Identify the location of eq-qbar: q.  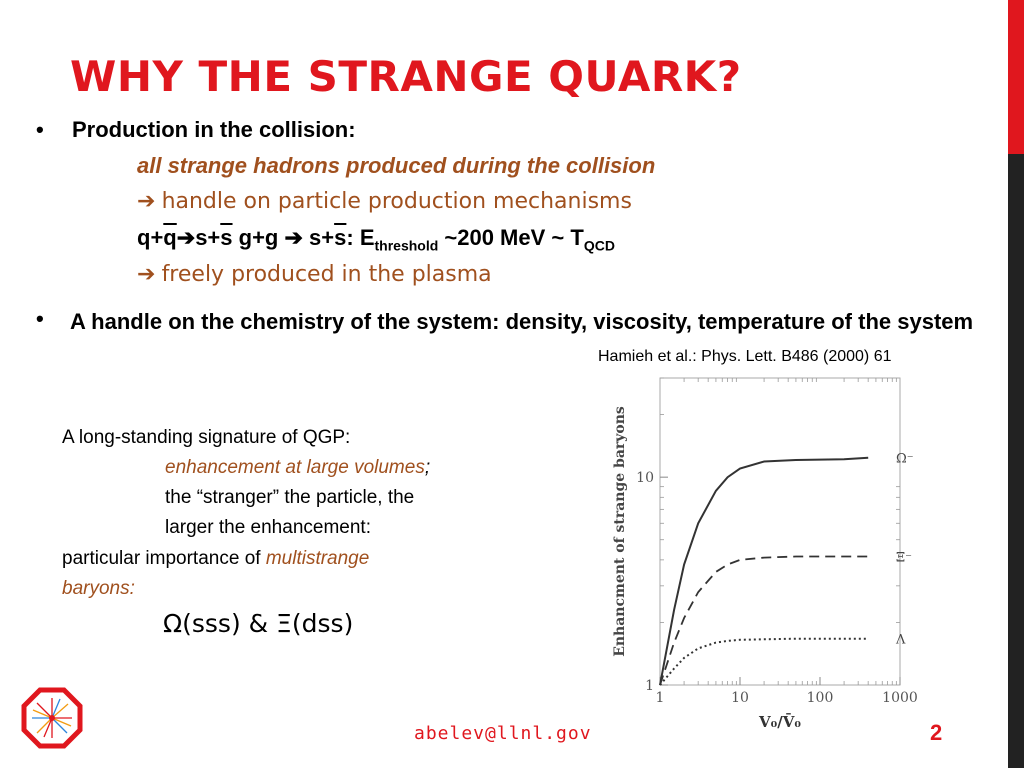
(170, 237).